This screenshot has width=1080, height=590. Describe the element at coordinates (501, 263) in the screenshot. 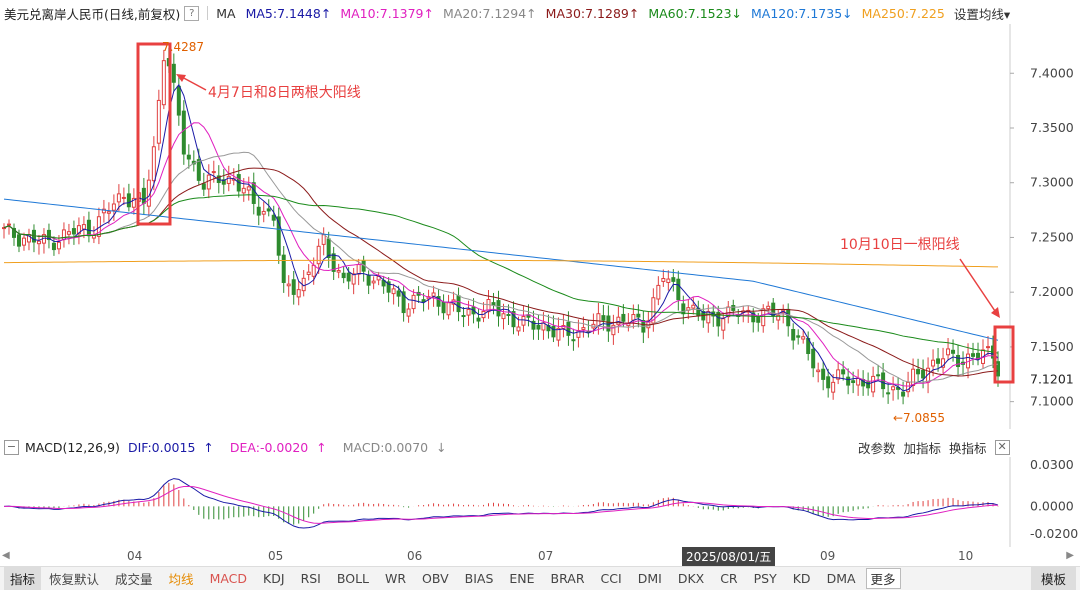

I see `ma250-line` at that location.